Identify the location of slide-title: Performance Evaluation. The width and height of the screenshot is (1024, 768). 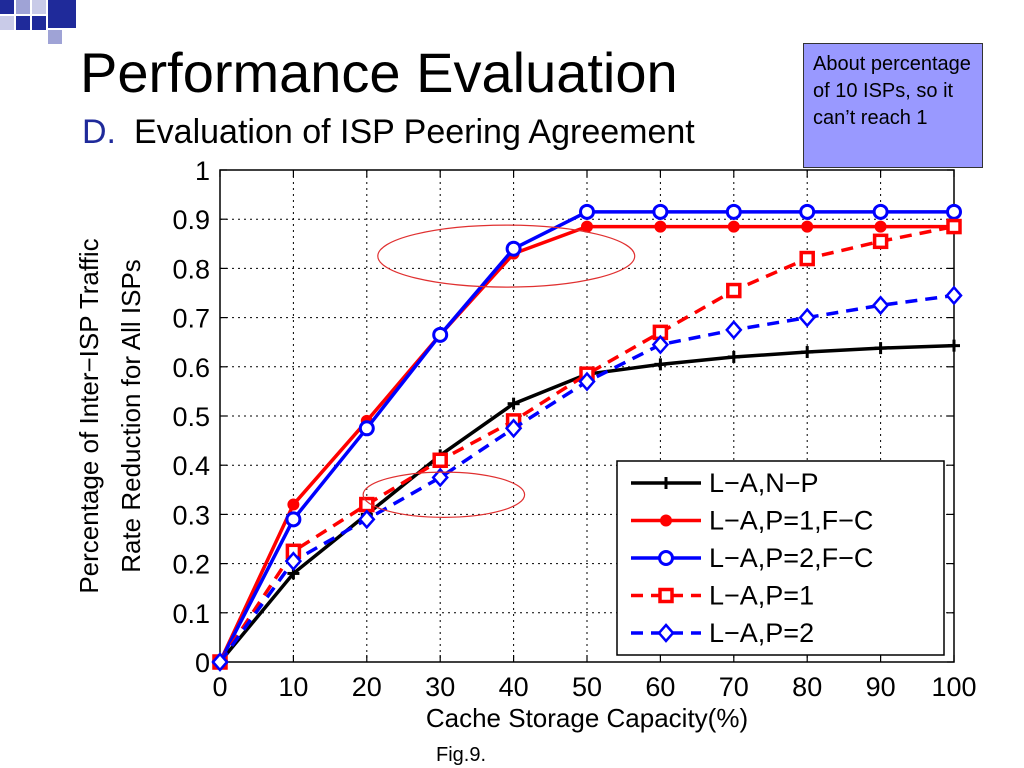
(379, 72).